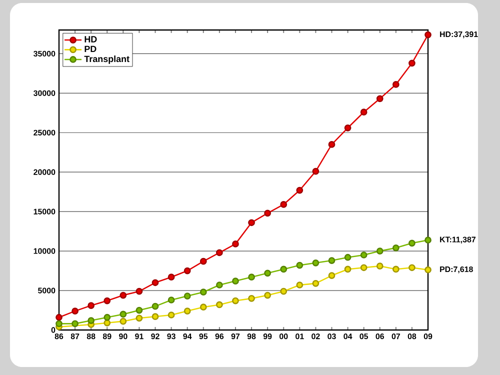 This screenshot has width=500, height=375. Describe the element at coordinates (107, 59) in the screenshot. I see `legend-label: Transplant` at that location.